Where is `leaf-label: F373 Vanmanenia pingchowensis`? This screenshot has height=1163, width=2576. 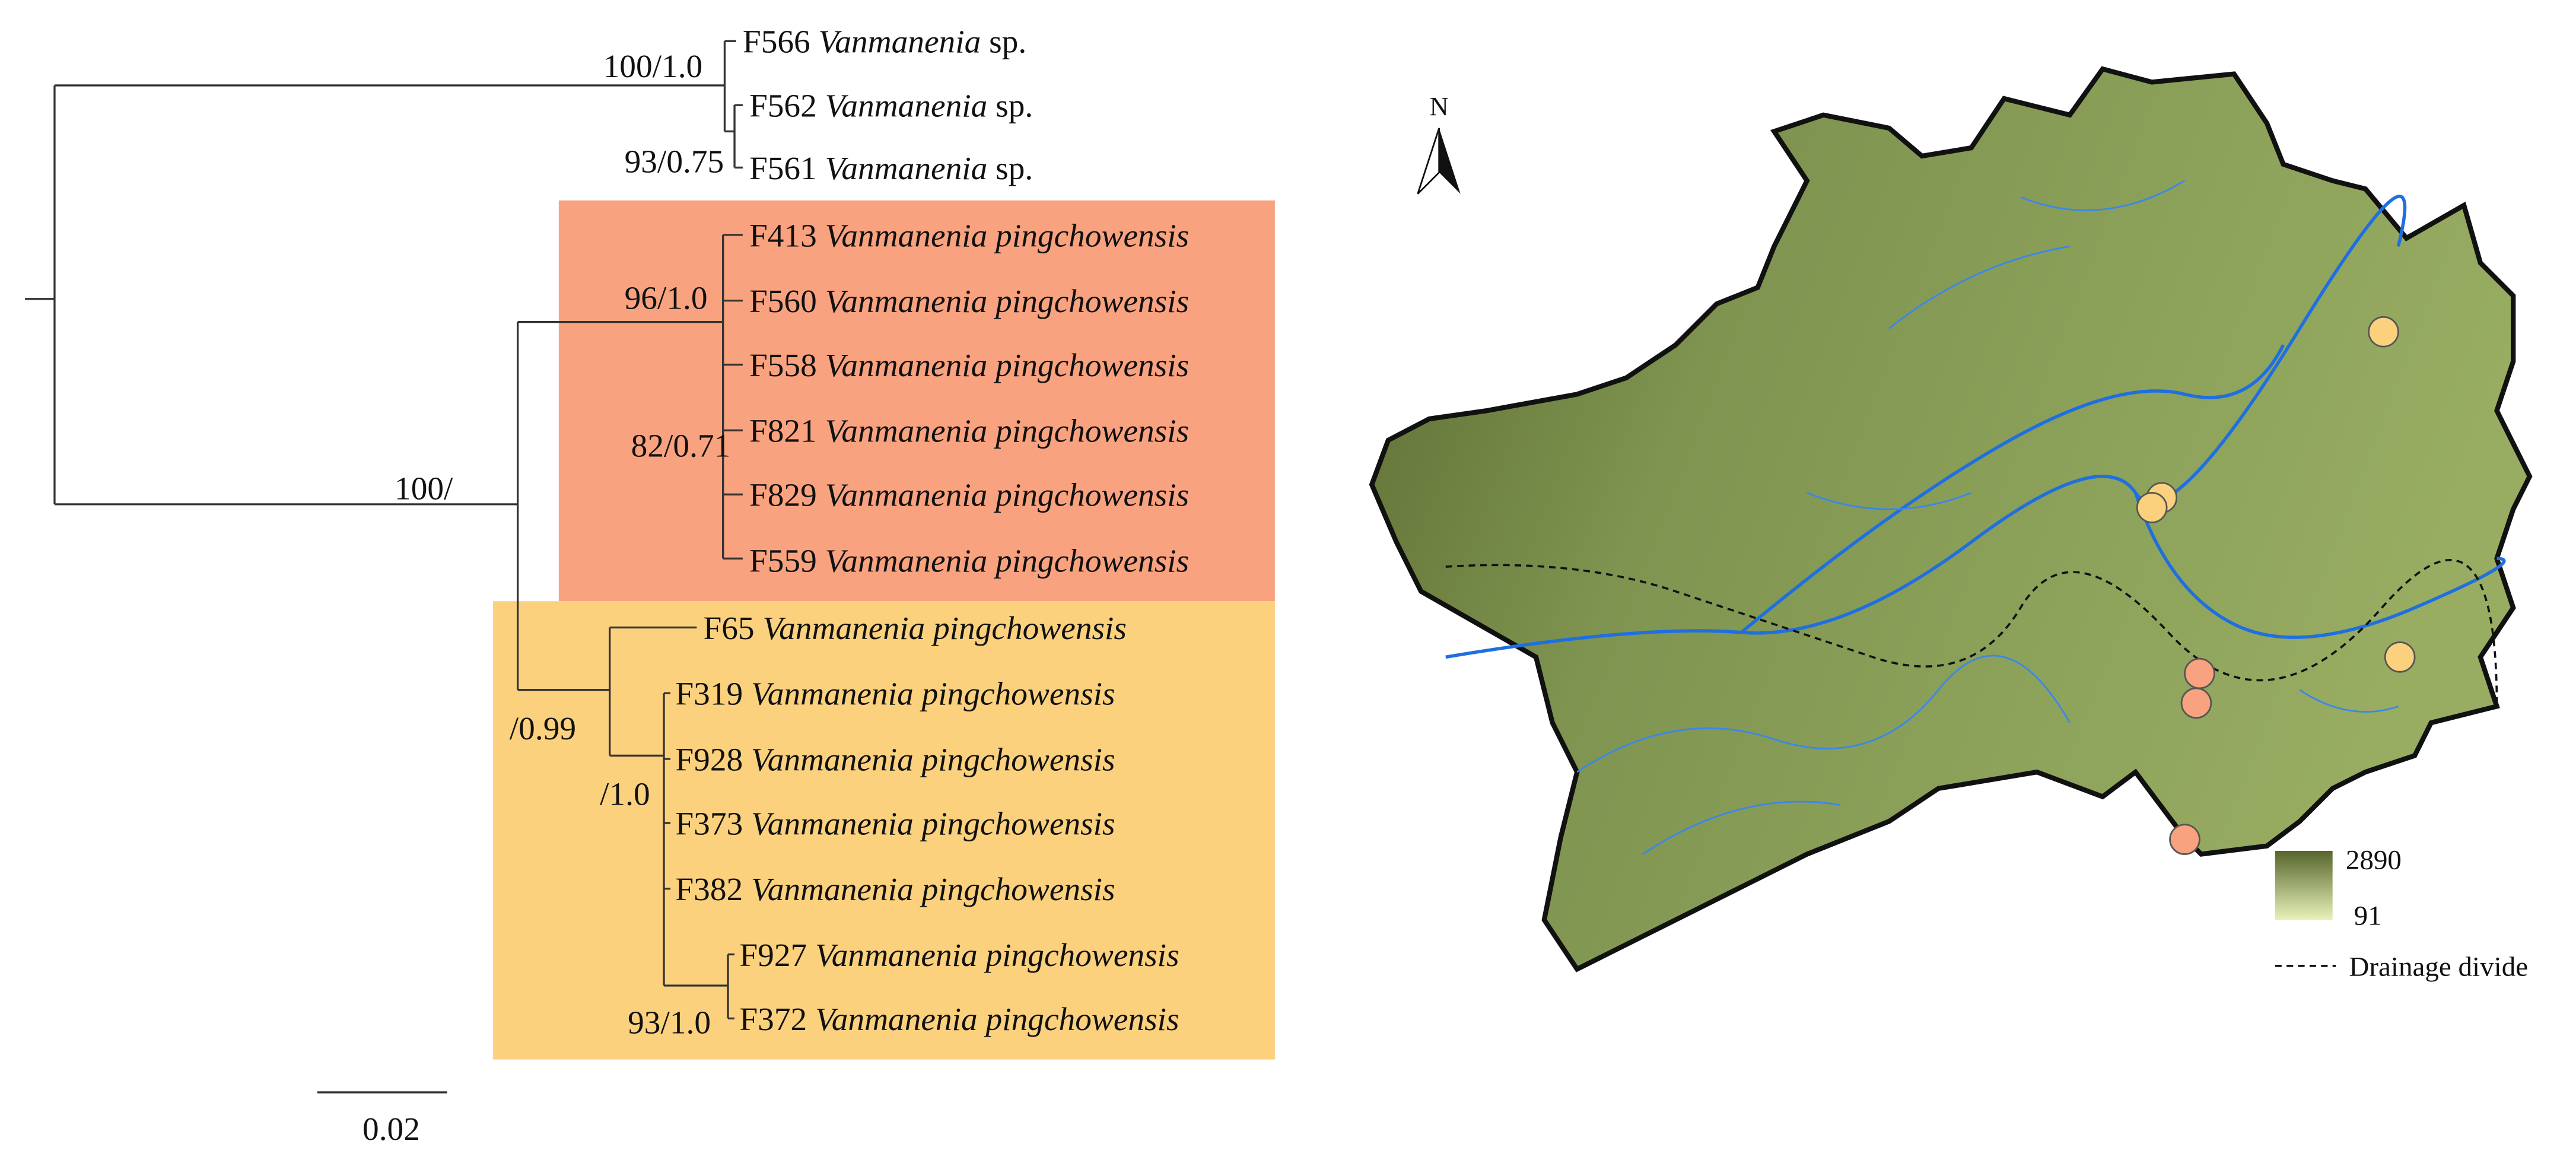 leaf-label: F373 Vanmanenia pingchowensis is located at coordinates (895, 823).